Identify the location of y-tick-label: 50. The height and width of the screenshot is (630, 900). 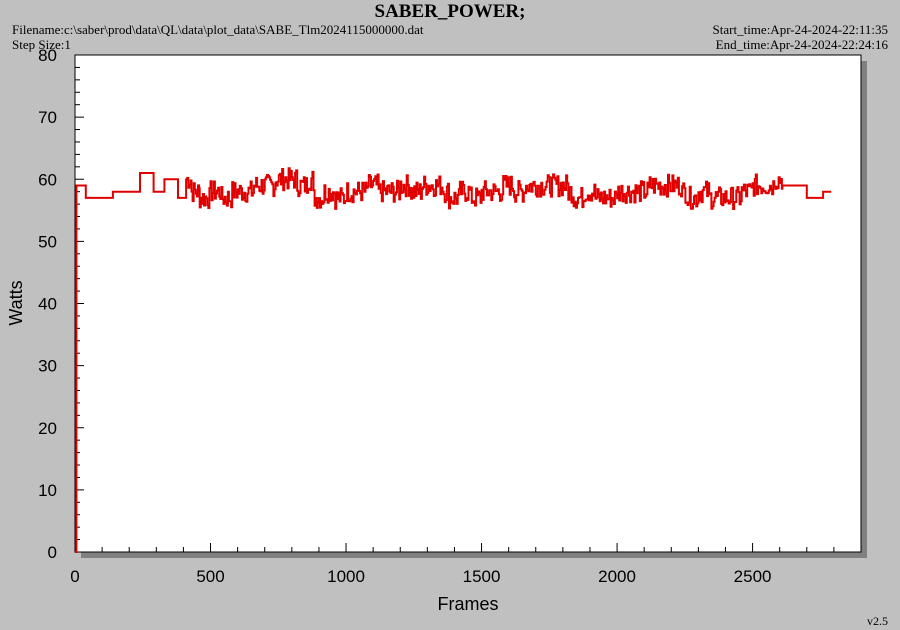
(47, 241).